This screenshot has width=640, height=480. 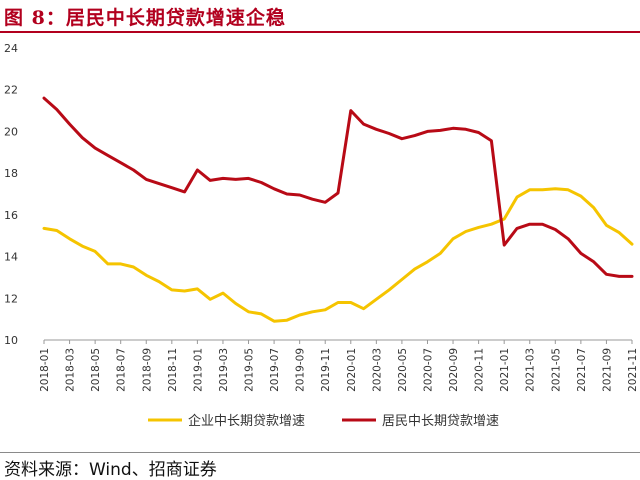 What do you see at coordinates (11, 90) in the screenshot?
I see `y-tick-label: 22` at bounding box center [11, 90].